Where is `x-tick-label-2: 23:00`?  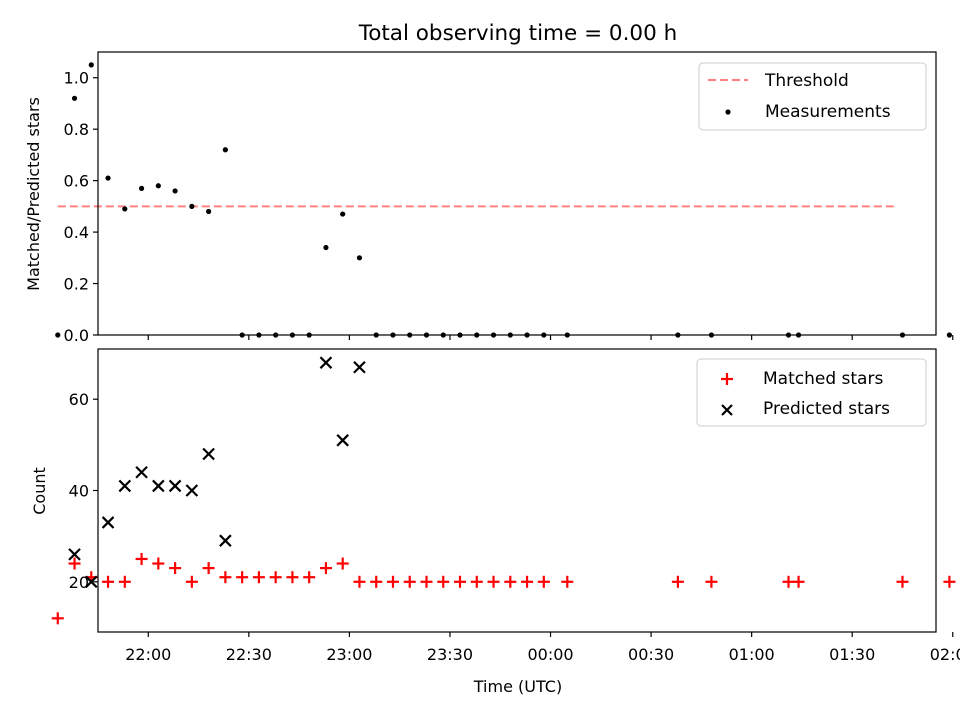 x-tick-label-2: 23:00 is located at coordinates (349, 654).